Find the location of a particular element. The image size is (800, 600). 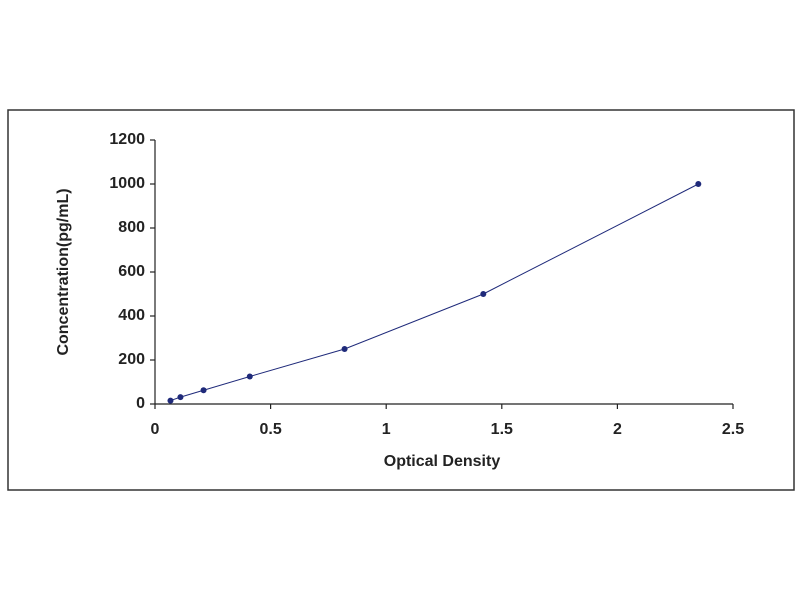

x-axis-label: Optical Density is located at coordinates (442, 461).